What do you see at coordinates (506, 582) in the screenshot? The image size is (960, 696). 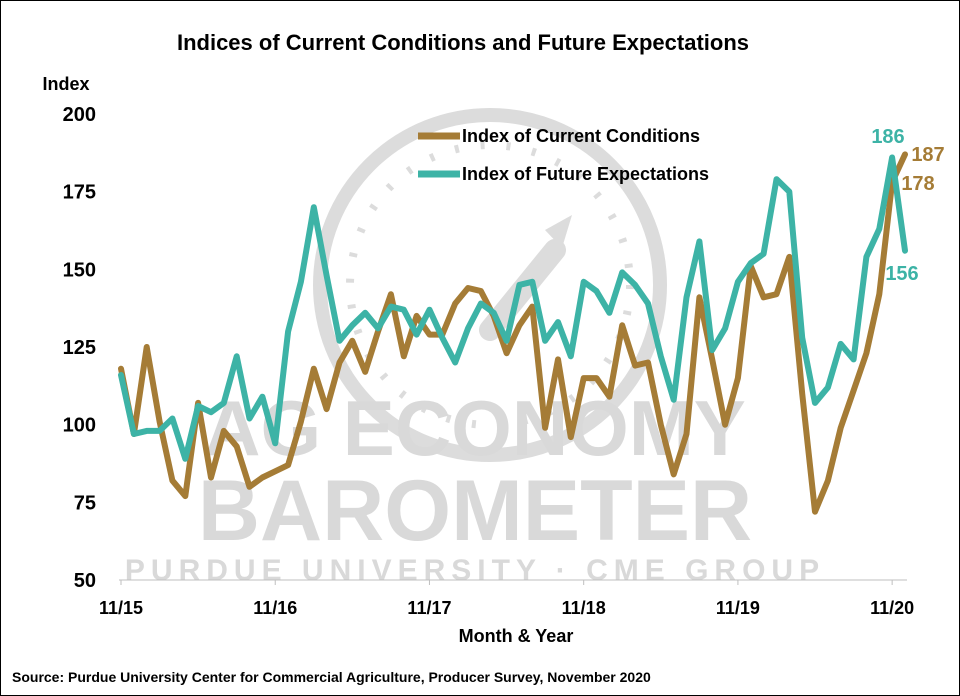 I see `x-tick-marks` at bounding box center [506, 582].